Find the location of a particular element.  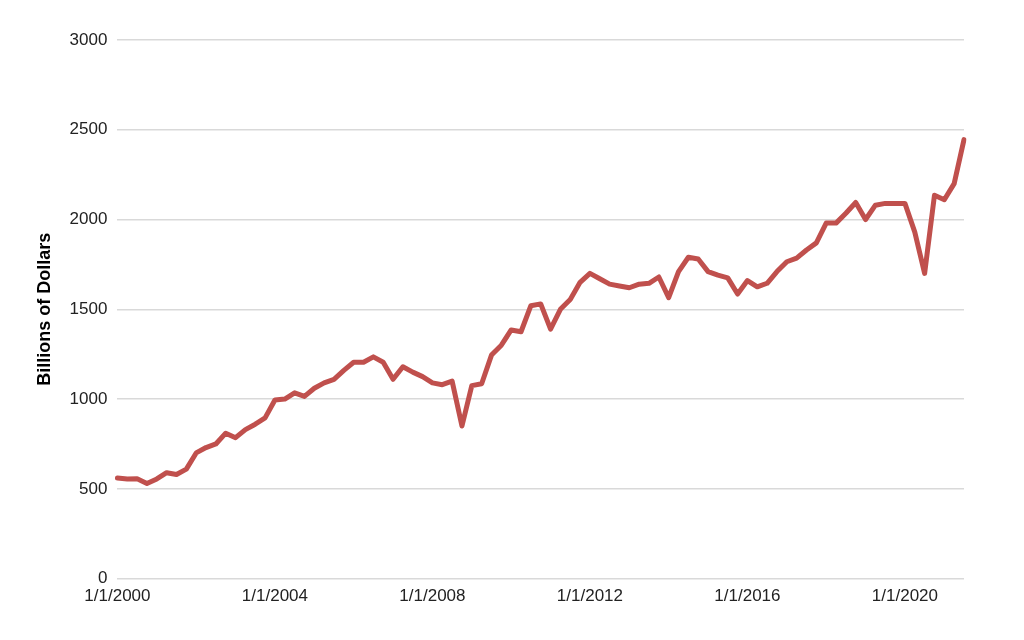

y-tick-label: 500 is located at coordinates (93, 488).